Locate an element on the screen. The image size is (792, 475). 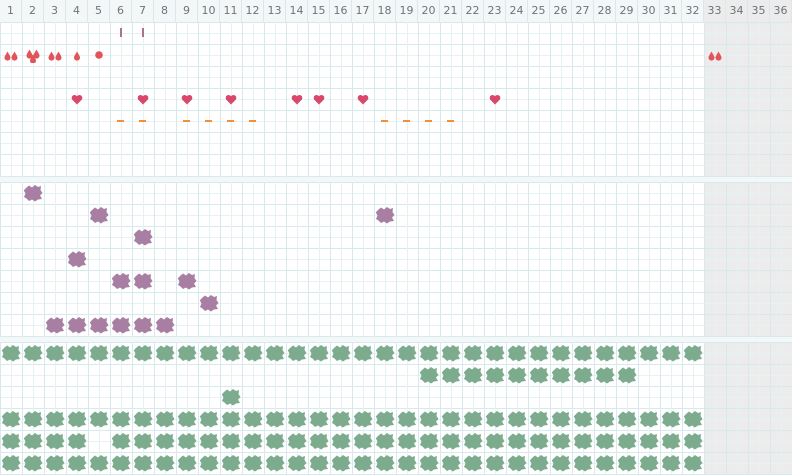
day-header-26: 26 is located at coordinates (561, 11).